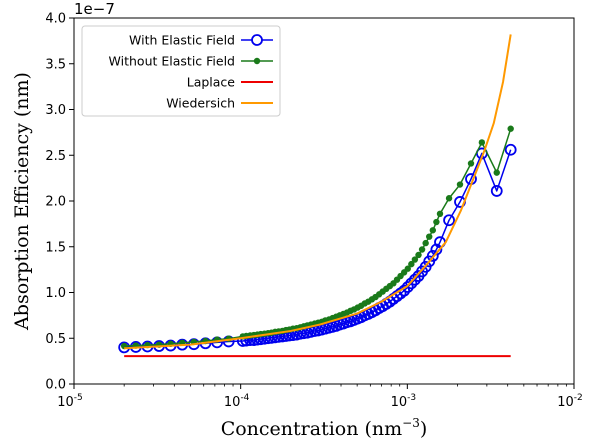 Image resolution: width=592 pixels, height=444 pixels. Describe the element at coordinates (570, 401) in the screenshot. I see `x-tick-label: 10⁻²` at that location.